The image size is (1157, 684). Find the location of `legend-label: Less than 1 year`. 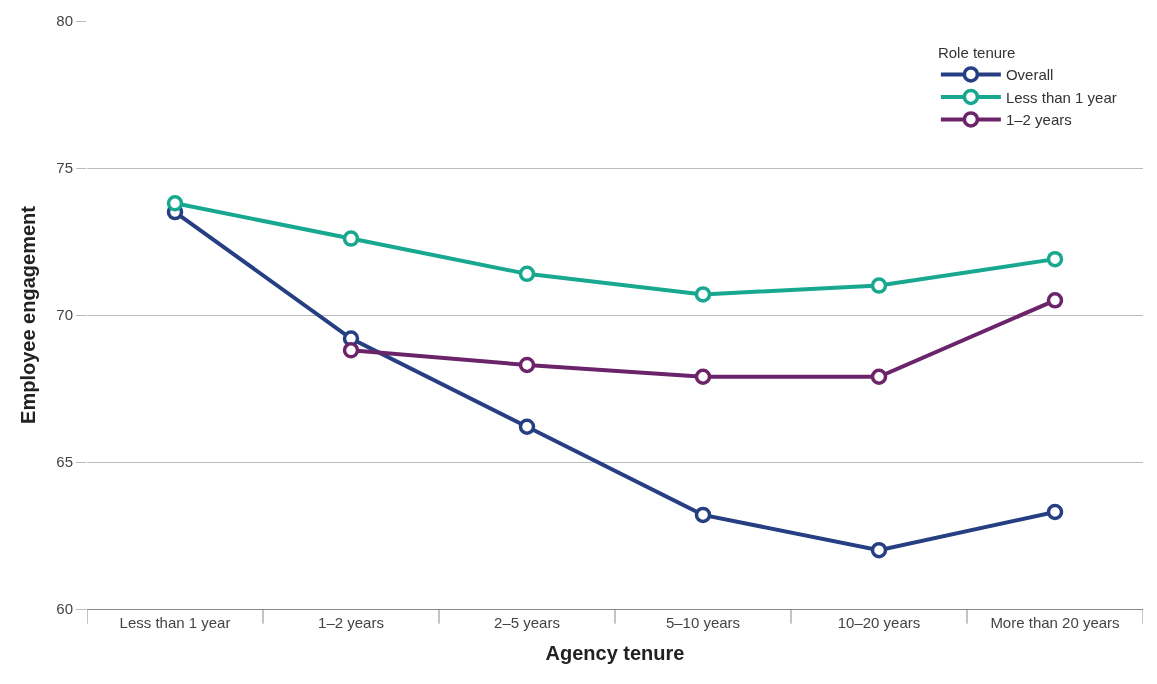

legend-label: Less than 1 year is located at coordinates (1061, 97).